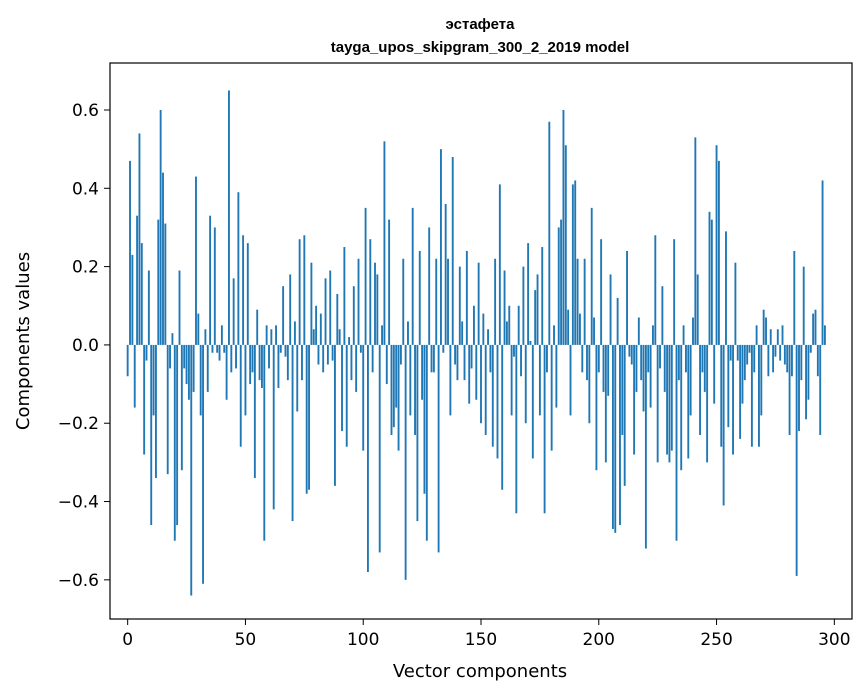  What do you see at coordinates (599, 640) in the screenshot?
I see `x-tick-label: 200` at bounding box center [599, 640].